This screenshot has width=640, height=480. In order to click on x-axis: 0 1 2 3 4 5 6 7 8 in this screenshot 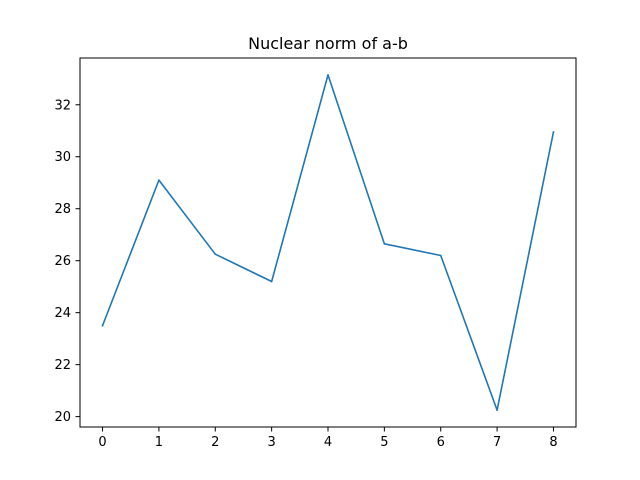, I will do `click(328, 438)`.